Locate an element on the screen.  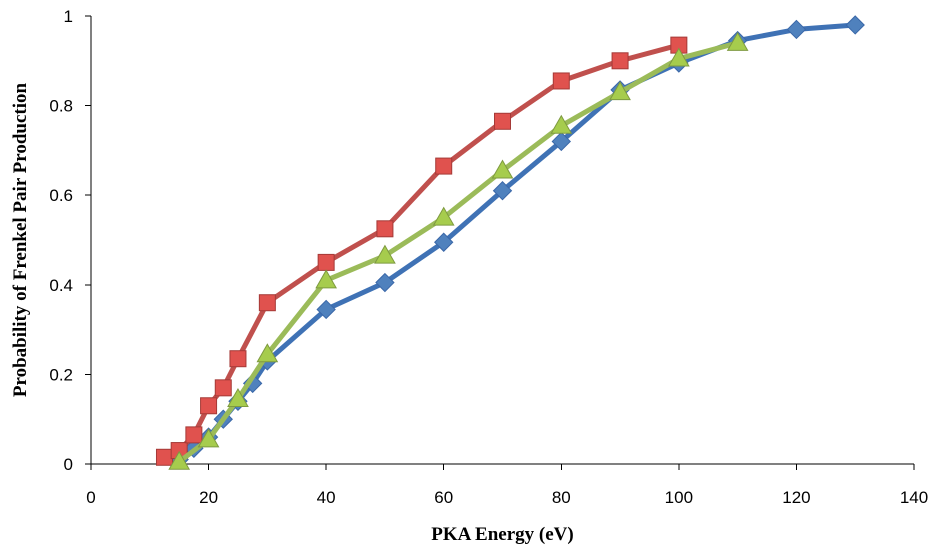
x-tick-label: 80 is located at coordinates (561, 497).